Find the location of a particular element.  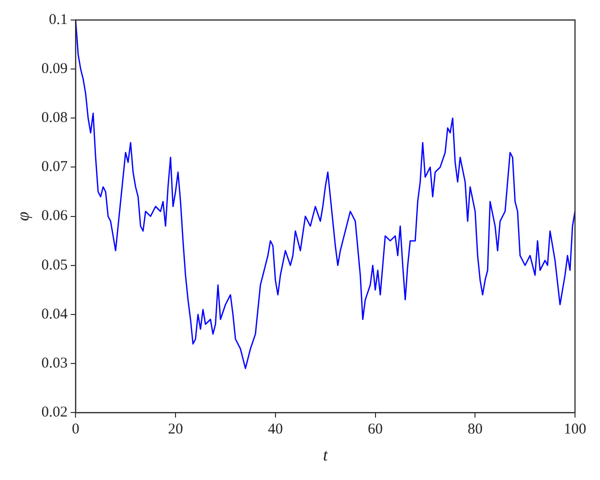

x-tick-label: 40 is located at coordinates (275, 430).